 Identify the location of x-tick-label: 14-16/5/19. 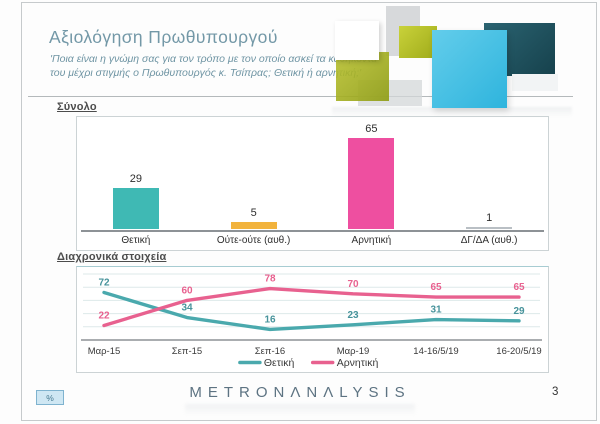
(435, 351).